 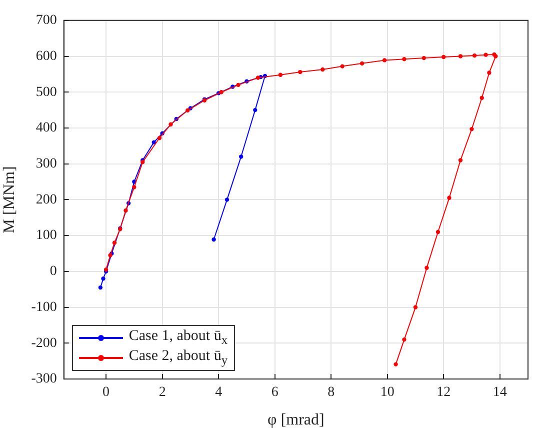 What do you see at coordinates (296, 420) in the screenshot?
I see `x-axis-title: φ [mrad]` at bounding box center [296, 420].